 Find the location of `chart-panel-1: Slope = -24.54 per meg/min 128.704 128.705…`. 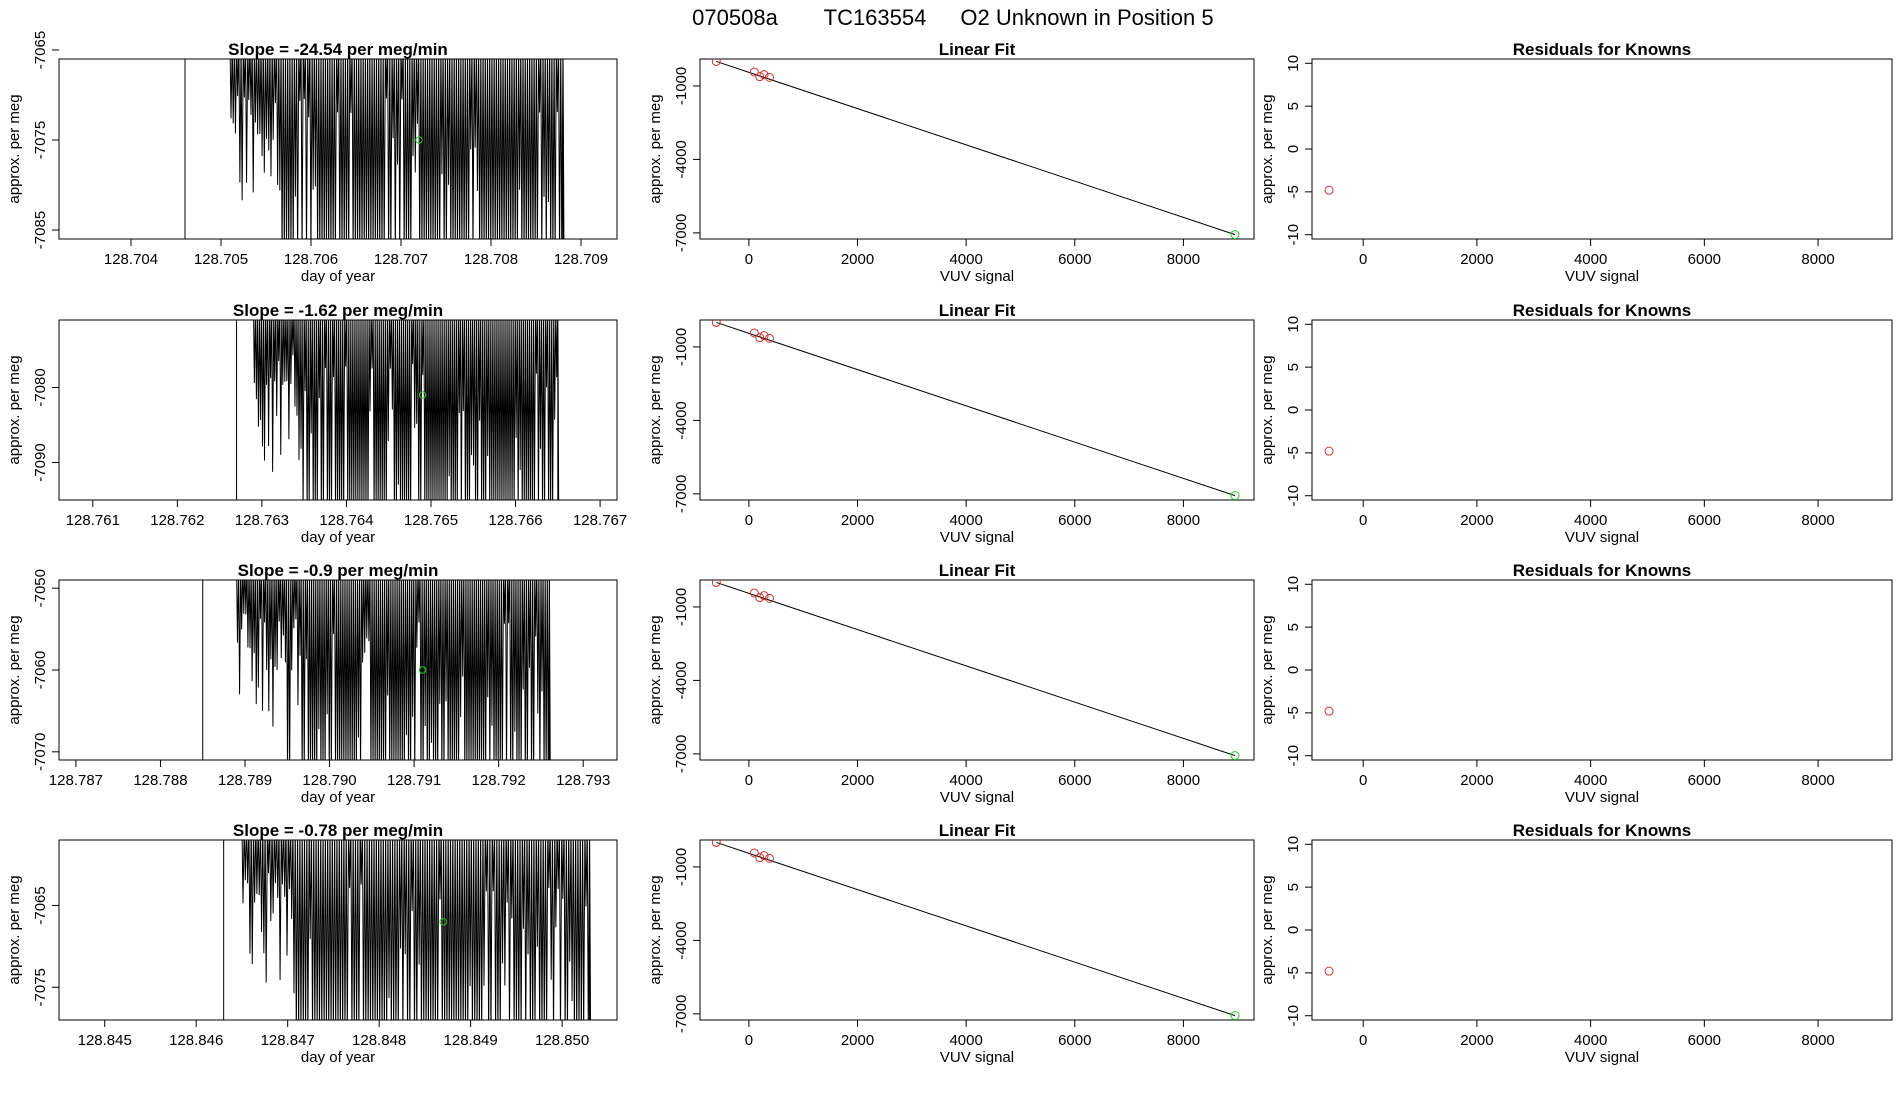

chart-panel-1: Slope = -24.54 per meg/min 128.704 128.705… is located at coordinates (312, 158).